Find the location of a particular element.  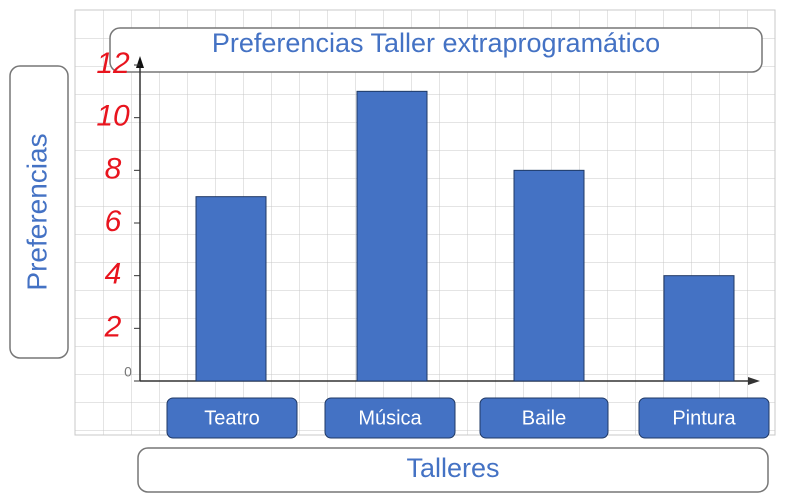

x-tick-label: Pintura is located at coordinates (704, 418).